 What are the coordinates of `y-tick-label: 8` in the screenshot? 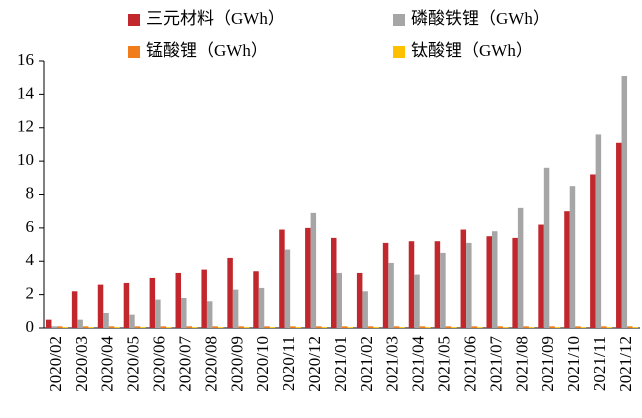 It's located at (30, 192).